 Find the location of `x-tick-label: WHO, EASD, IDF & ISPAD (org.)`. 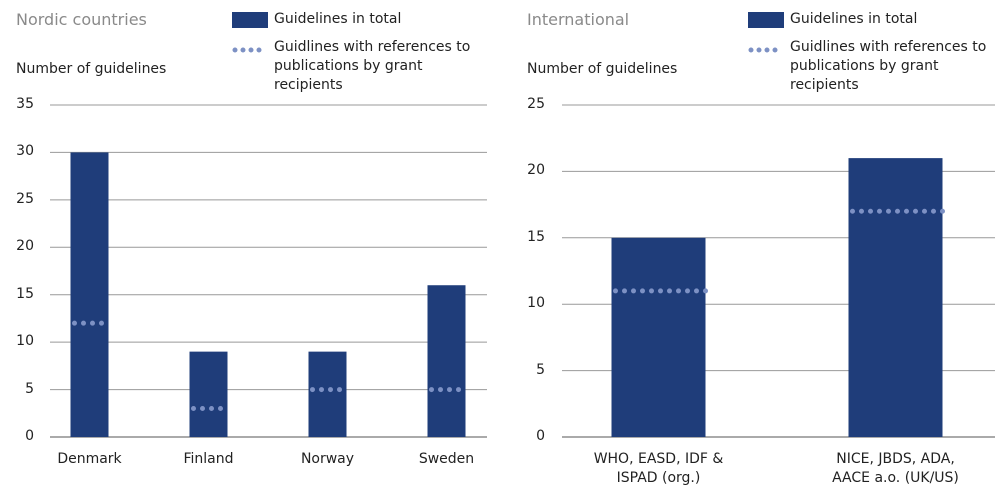

x-tick-label: WHO, EASD, IDF & ISPAD (org.) is located at coordinates (658, 468).